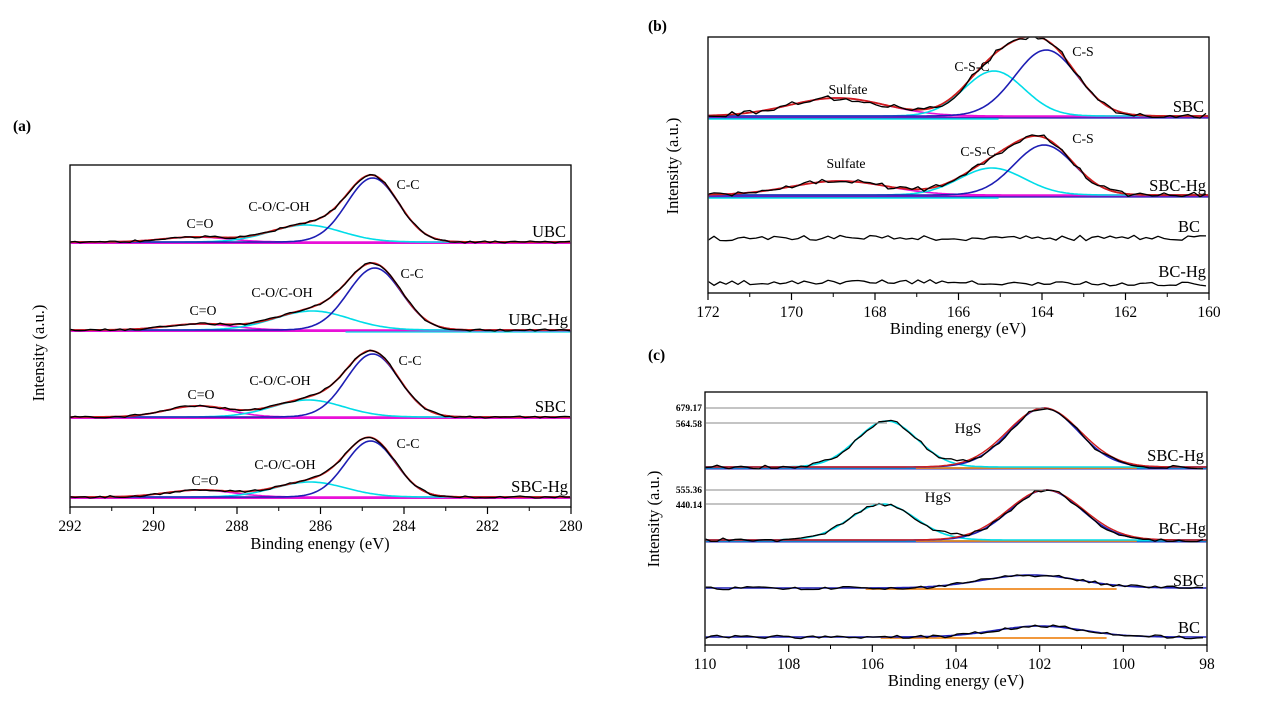 Image resolution: width=1269 pixels, height=721 pixels. What do you see at coordinates (538, 319) in the screenshot?
I see `trace-label: UBC-Hg` at bounding box center [538, 319].